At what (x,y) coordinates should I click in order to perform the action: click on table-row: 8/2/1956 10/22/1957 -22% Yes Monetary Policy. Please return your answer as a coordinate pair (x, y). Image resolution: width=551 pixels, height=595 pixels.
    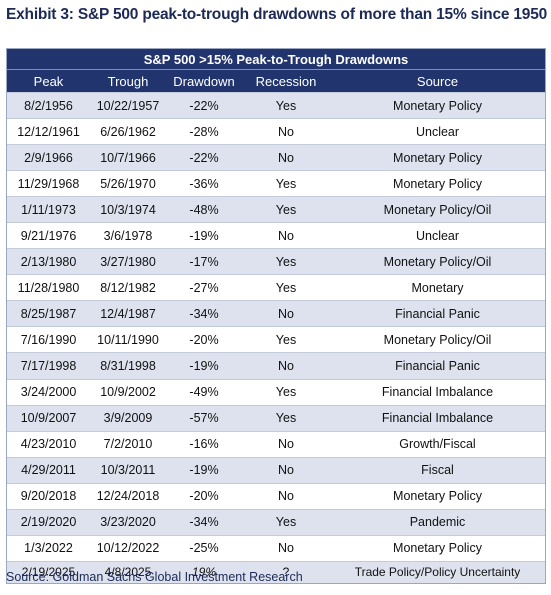
    Looking at the image, I should click on (276, 105).